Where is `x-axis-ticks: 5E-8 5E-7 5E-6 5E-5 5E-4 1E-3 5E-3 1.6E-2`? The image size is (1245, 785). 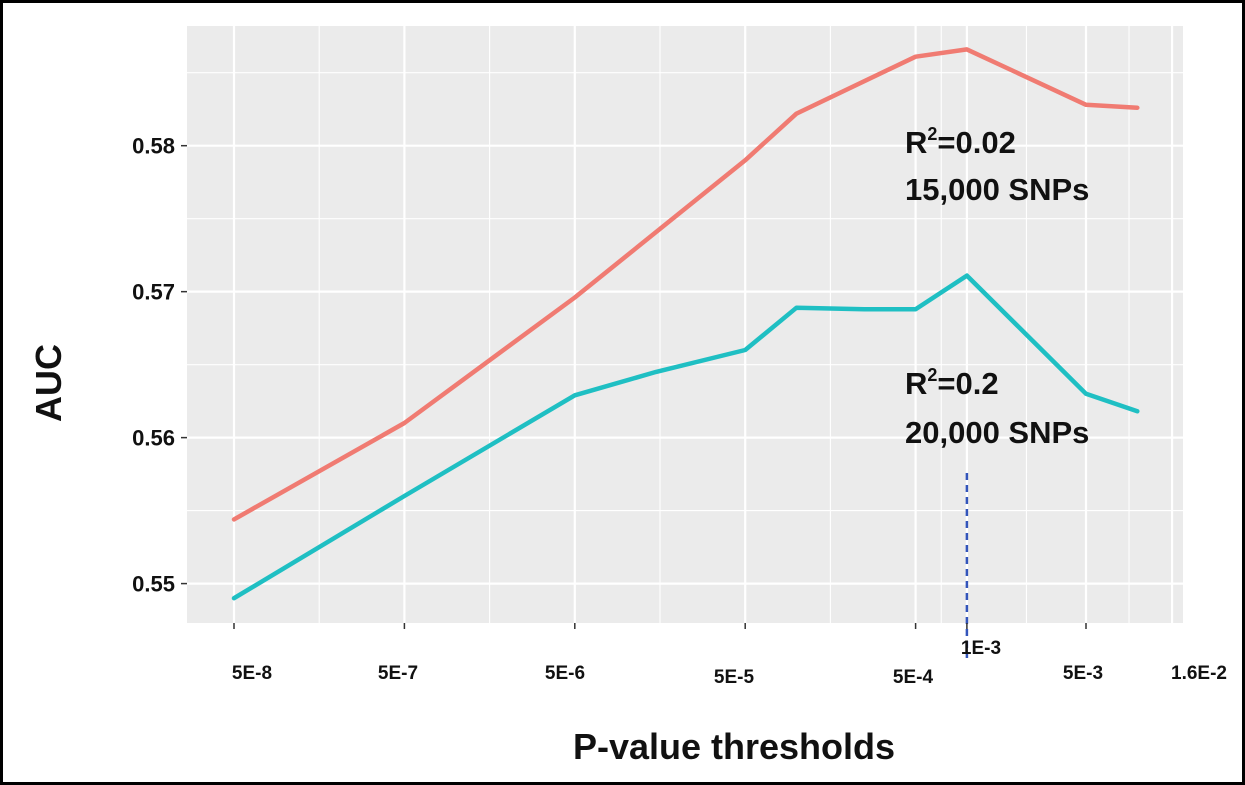
x-axis-ticks: 5E-8 5E-7 5E-6 5E-5 5E-4 1E-3 5E-3 1.6E-2 is located at coordinates (729, 655).